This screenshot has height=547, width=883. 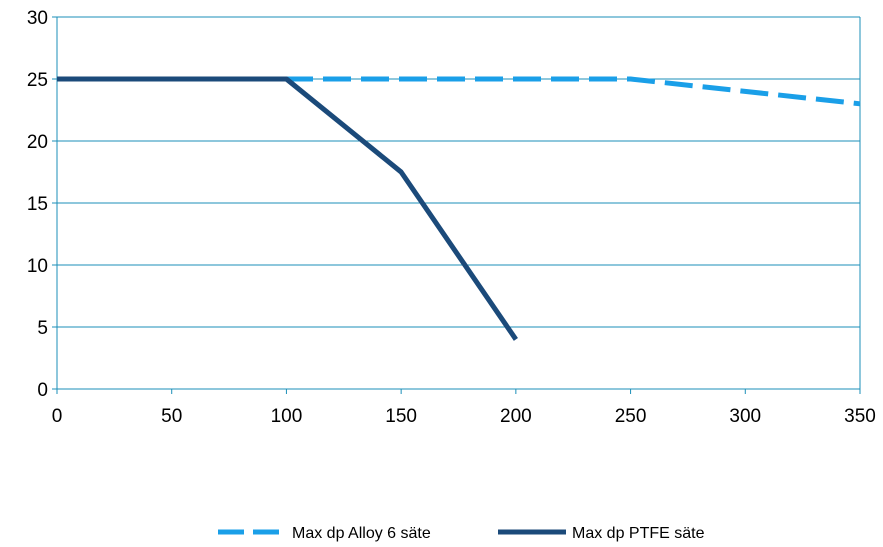 I want to click on series-line-alloy, so click(x=459, y=91).